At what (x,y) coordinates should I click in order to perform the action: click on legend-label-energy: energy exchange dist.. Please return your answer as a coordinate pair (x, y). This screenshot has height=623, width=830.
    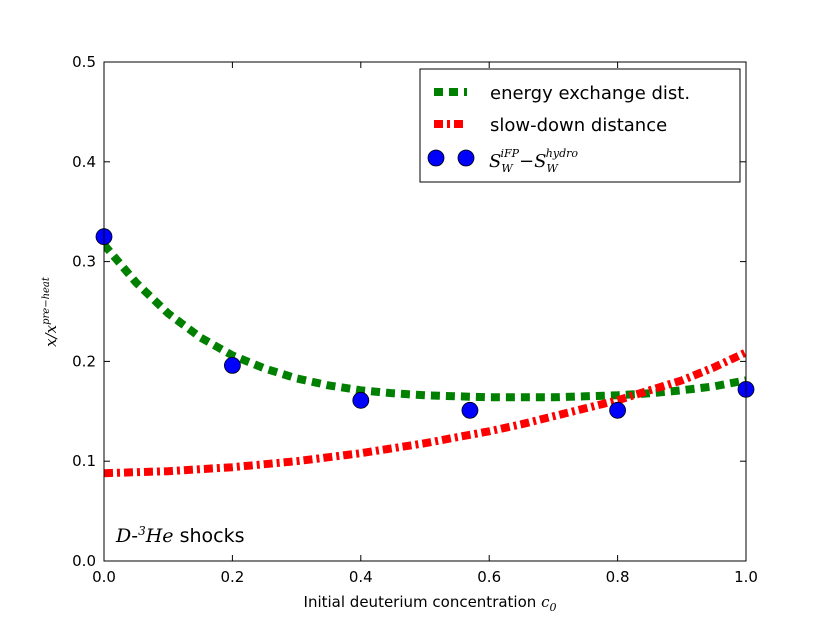
    Looking at the image, I should click on (590, 93).